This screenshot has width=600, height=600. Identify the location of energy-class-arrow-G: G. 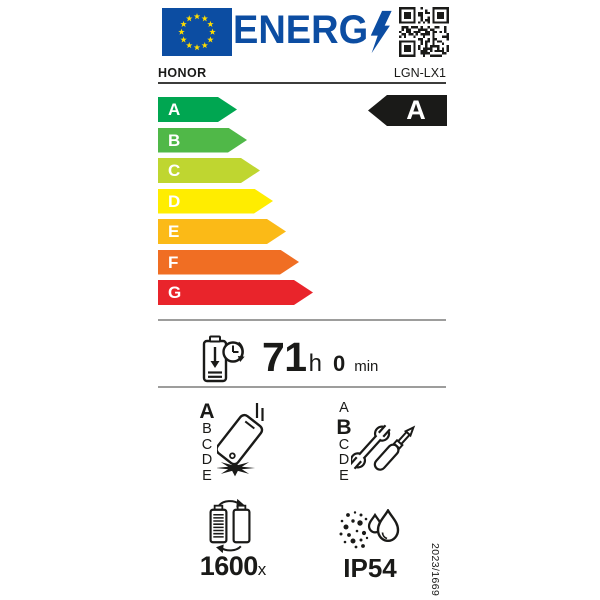
(235, 292).